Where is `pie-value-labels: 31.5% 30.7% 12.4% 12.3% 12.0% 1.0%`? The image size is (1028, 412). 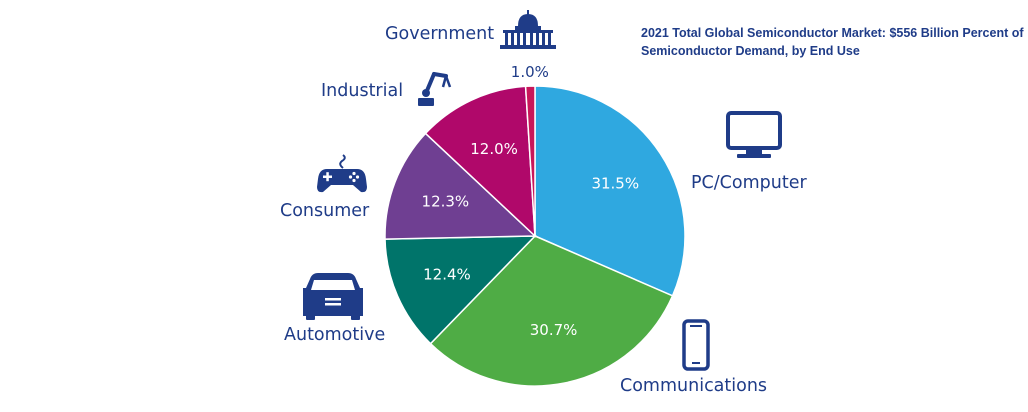 pie-value-labels: 31.5% 30.7% 12.4% 12.3% 12.0% 1.0% is located at coordinates (531, 201).